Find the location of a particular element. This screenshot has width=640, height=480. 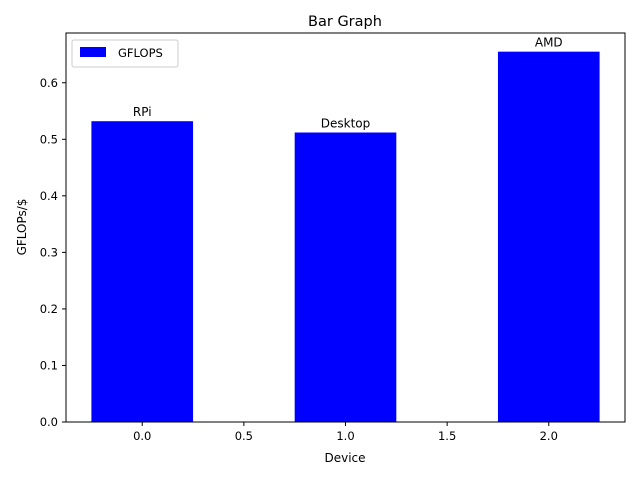

x-axis-ticks: 0.0 0.5 1.0 1.5 2.0 is located at coordinates (345, 432).